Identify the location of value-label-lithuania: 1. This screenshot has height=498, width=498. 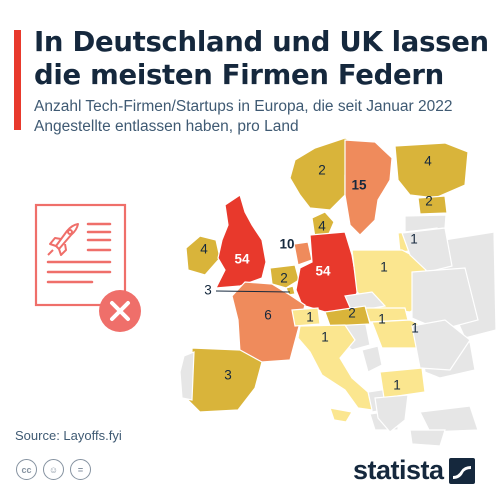
(414, 239).